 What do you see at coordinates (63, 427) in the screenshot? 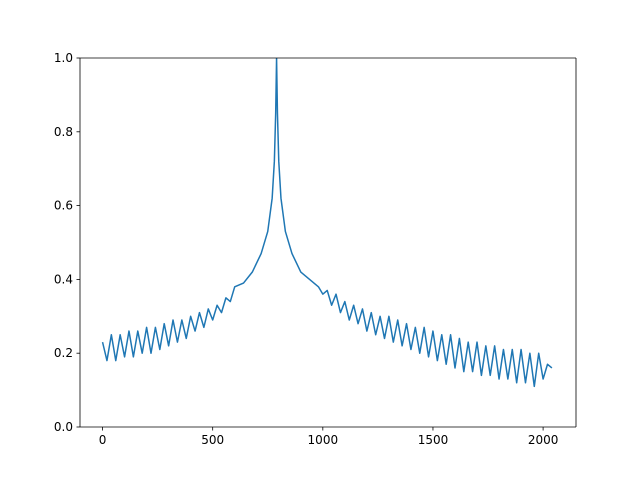
I see `y-tick-label: 0.0` at bounding box center [63, 427].